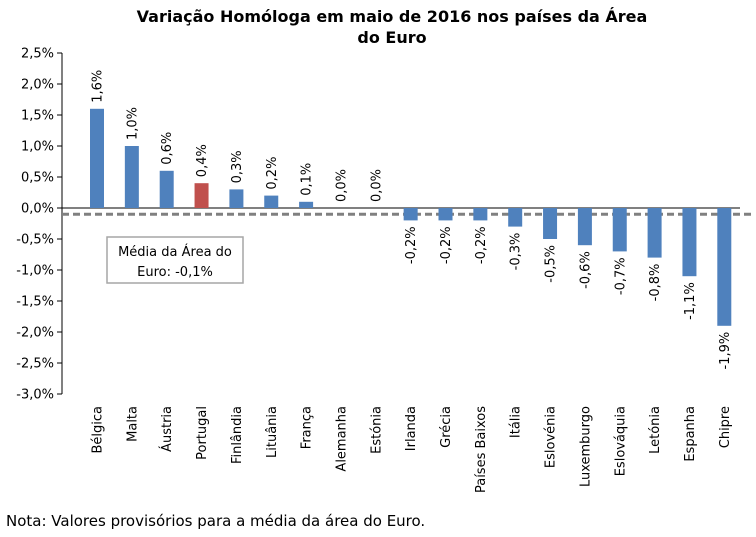  What do you see at coordinates (690, 434) in the screenshot?
I see `category-label: Espanha` at bounding box center [690, 434].